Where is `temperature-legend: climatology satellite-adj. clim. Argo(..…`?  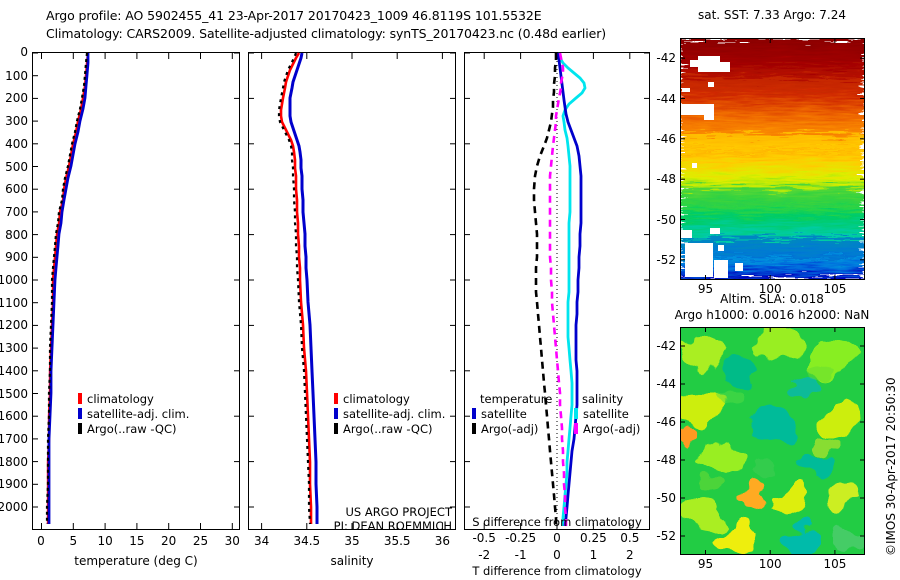
temperature-legend: climatology satellite-adj. clim. Argo(..… is located at coordinates (133, 414).